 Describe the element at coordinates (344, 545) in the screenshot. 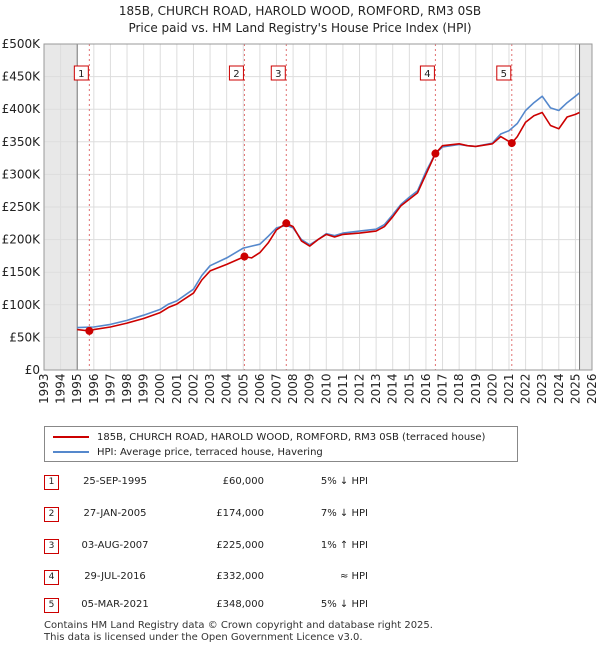

I see `sale-hpi-comparison: 1% ↑ HPI` at that location.